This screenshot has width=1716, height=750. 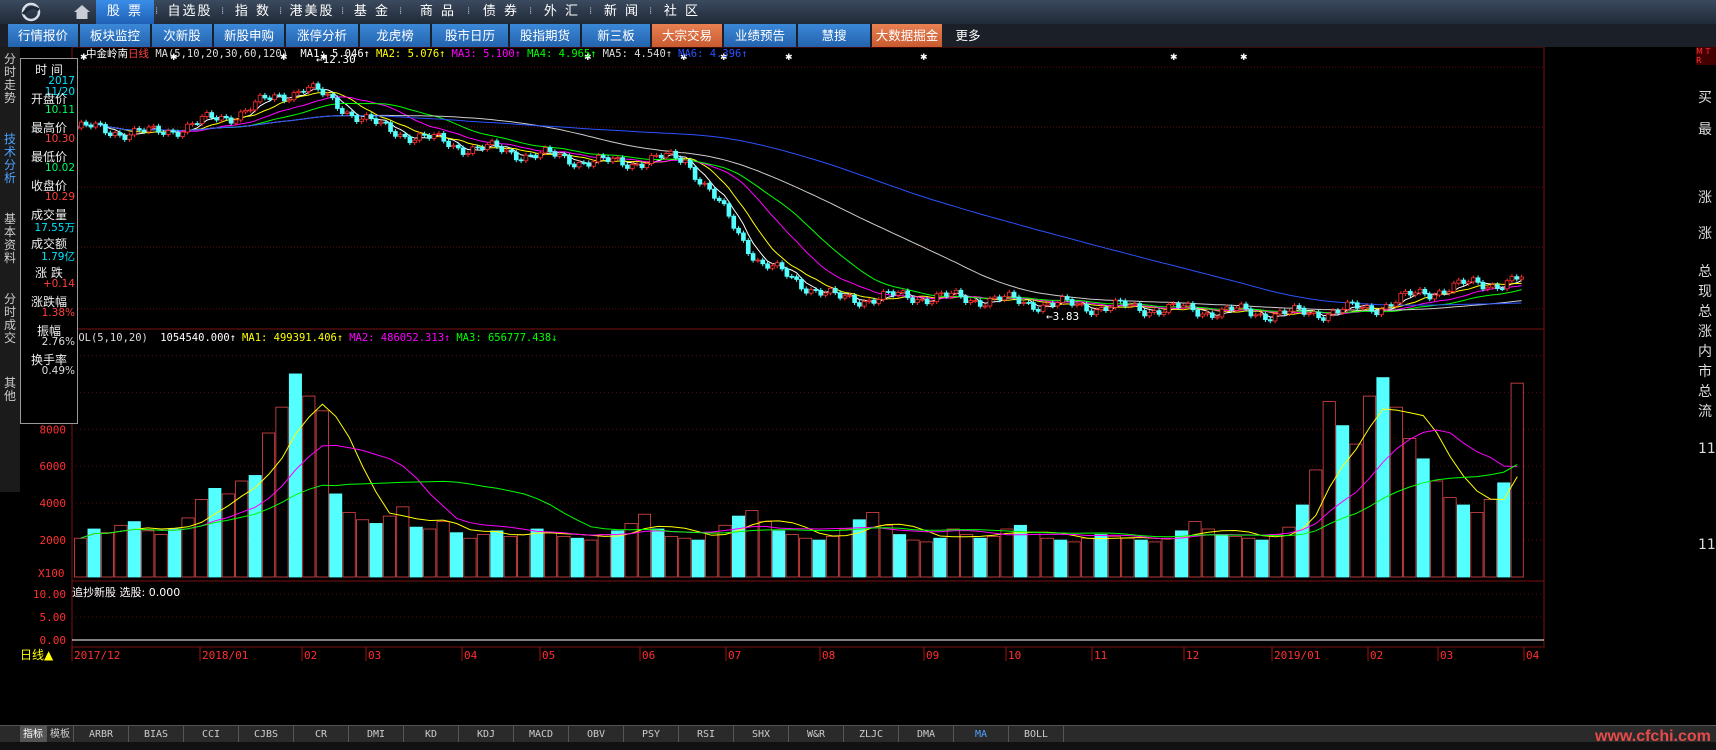 What do you see at coordinates (622, 11) in the screenshot?
I see `nav-item-8: 新 闻` at bounding box center [622, 11].